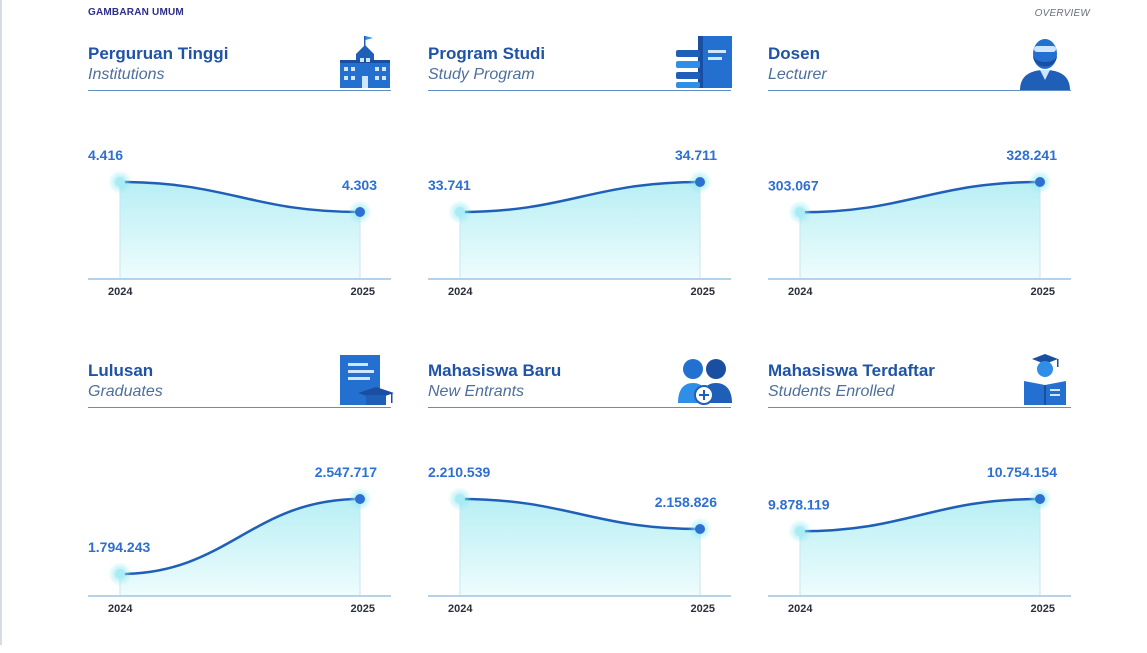  What do you see at coordinates (794, 53) in the screenshot?
I see `panel-title: Dosen` at bounding box center [794, 53].